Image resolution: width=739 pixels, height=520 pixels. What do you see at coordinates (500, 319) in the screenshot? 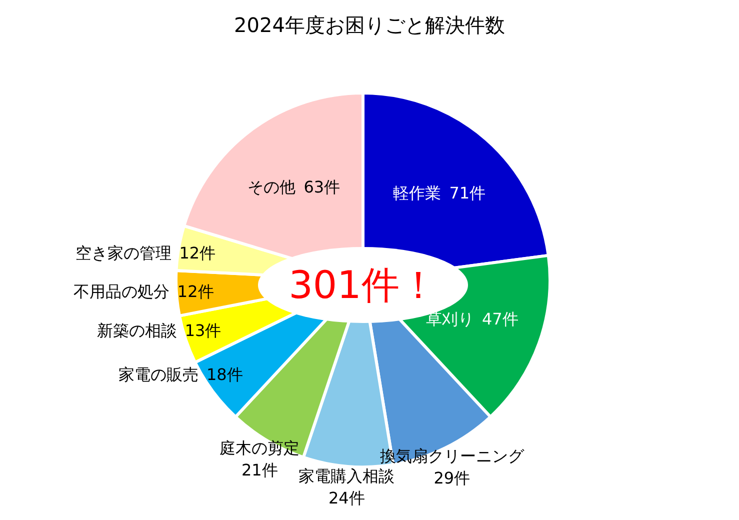
I see `data-label: 47件` at bounding box center [500, 319].